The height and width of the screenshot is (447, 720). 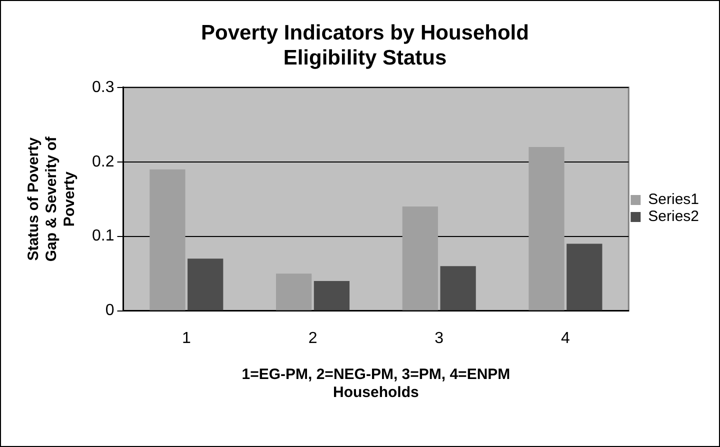 I want to click on y-tick-label: 0, so click(x=109, y=311).